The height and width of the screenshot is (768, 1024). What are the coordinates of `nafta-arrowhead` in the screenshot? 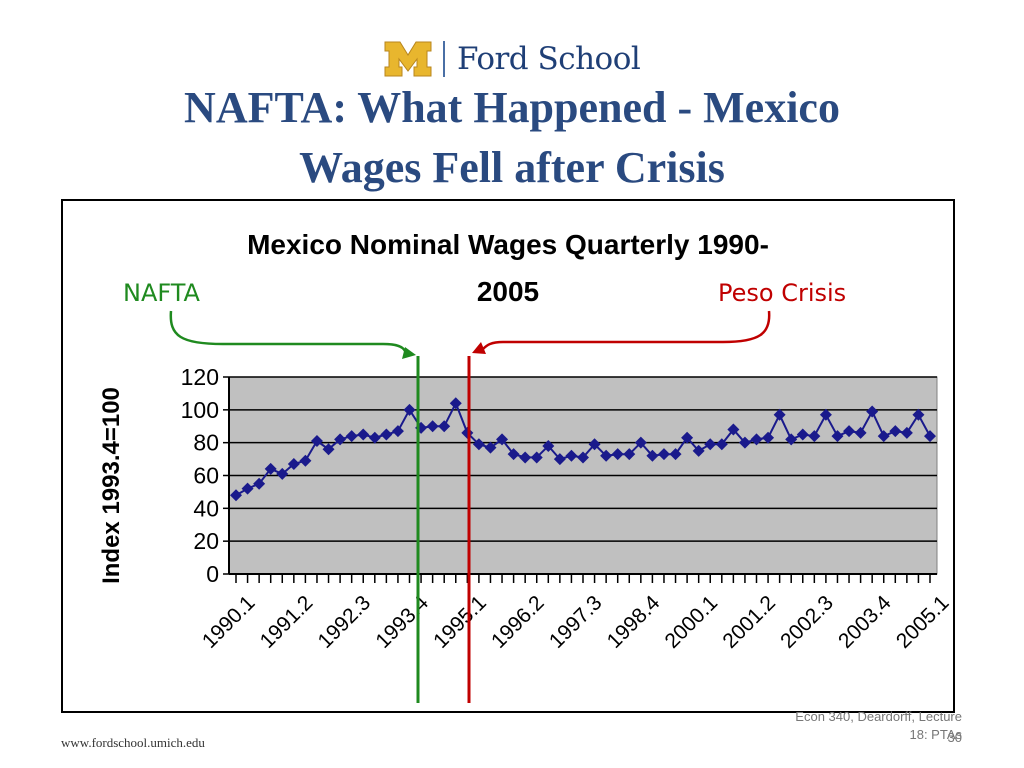 It's located at (409, 353).